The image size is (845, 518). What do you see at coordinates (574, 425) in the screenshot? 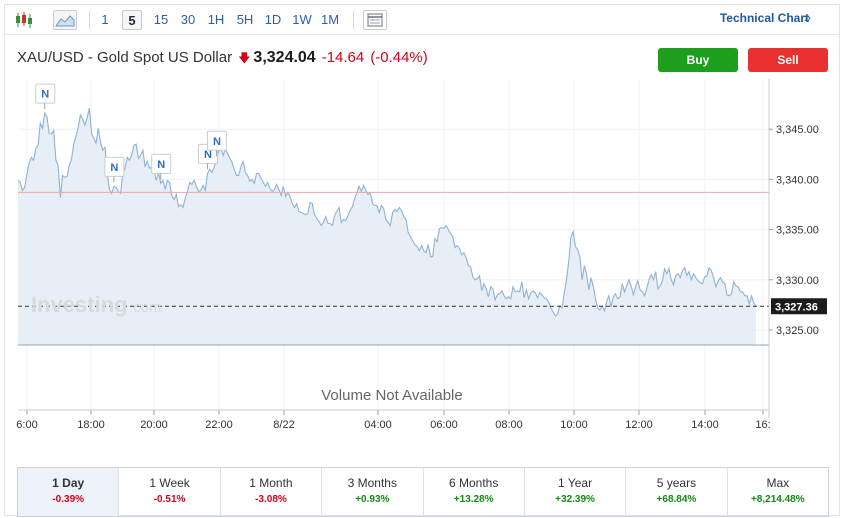
I see `x-tick-label: 10:00` at bounding box center [574, 425].